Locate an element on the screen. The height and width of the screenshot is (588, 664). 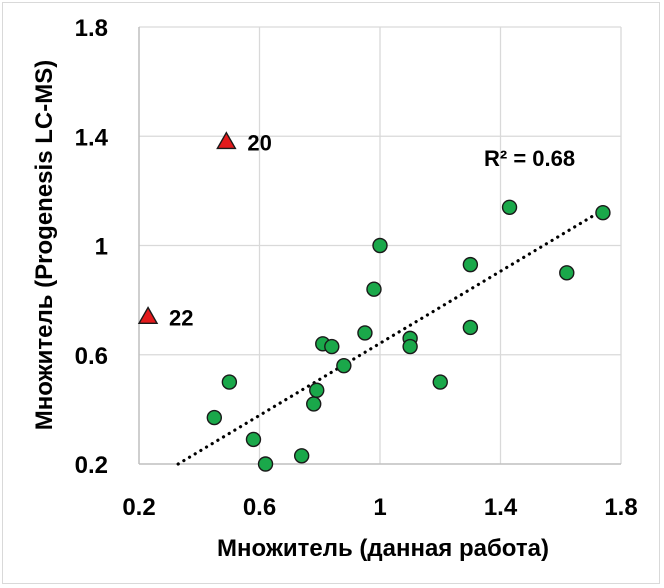
x-tick-label: 1.8 is located at coordinates (620, 507).